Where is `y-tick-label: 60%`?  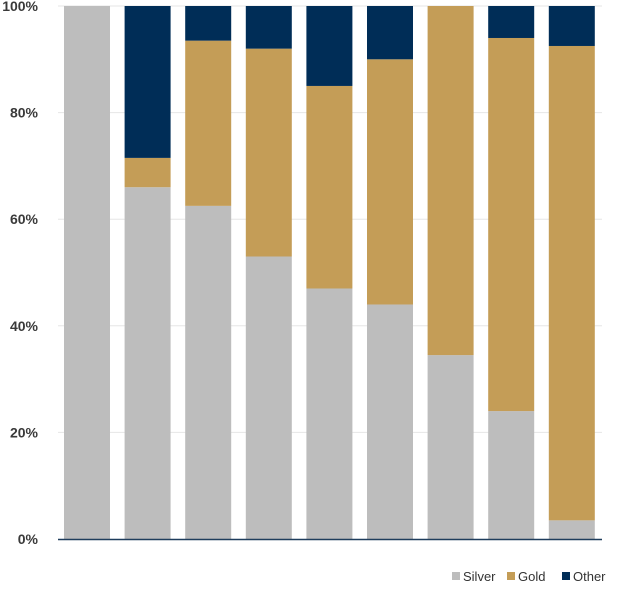
y-tick-label: 60% is located at coordinates (24, 219).